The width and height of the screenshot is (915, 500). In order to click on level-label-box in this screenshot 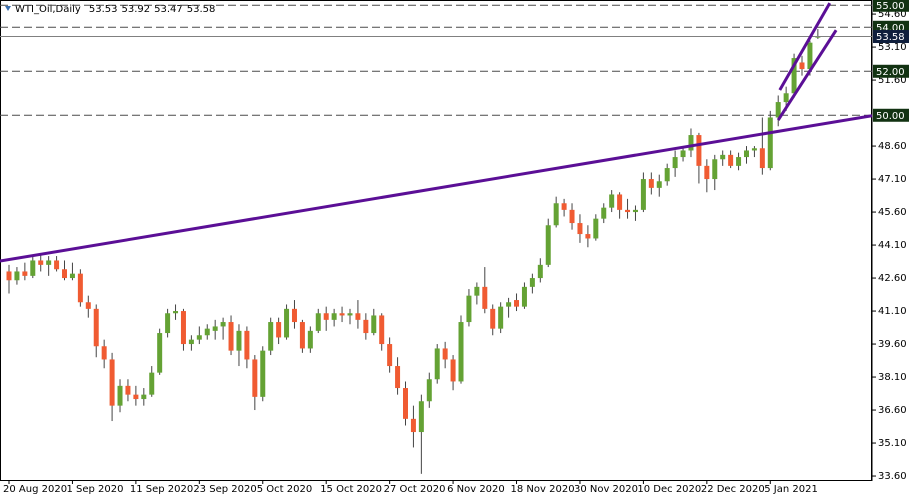, I will do `click(891, 115)`.